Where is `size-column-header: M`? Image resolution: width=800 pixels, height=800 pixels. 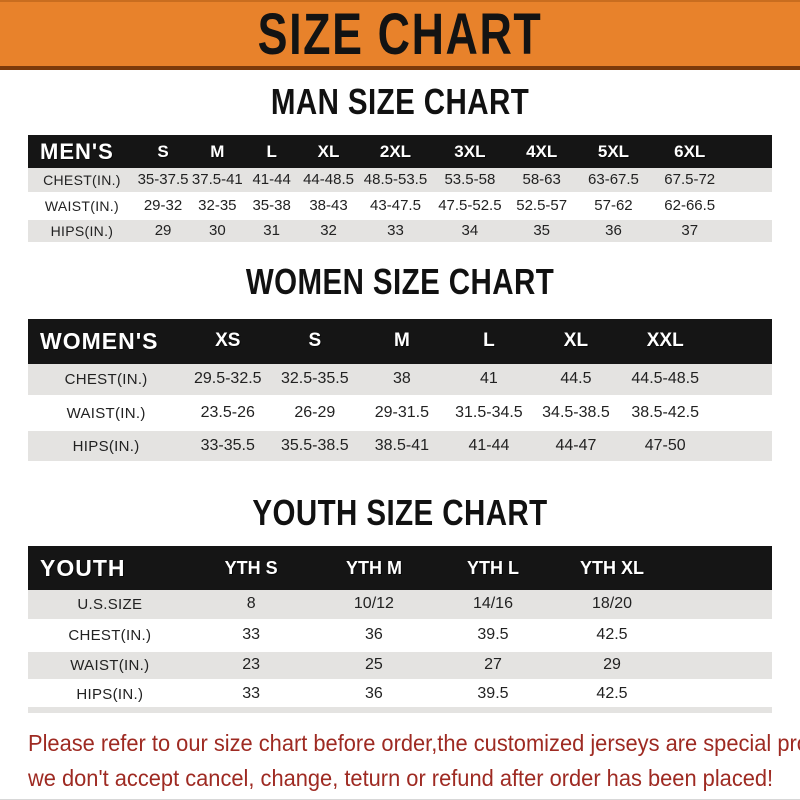 size-column-header: M is located at coordinates (217, 151).